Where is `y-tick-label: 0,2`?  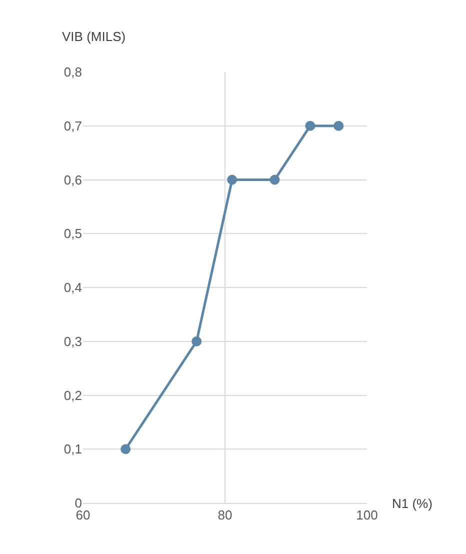 y-tick-label: 0,2 is located at coordinates (73, 395).